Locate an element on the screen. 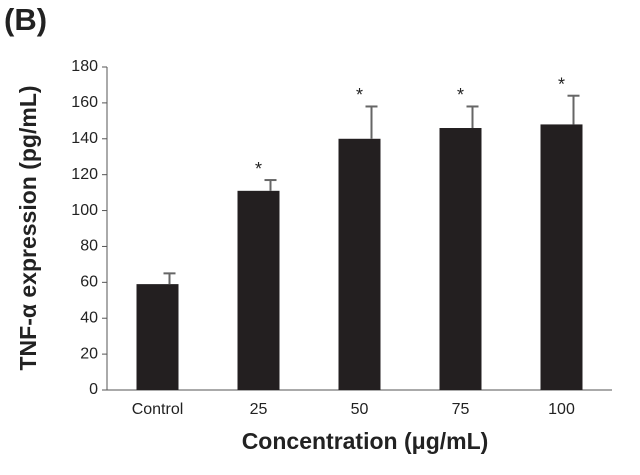  y-tick-label: 80 is located at coordinates (89, 246).